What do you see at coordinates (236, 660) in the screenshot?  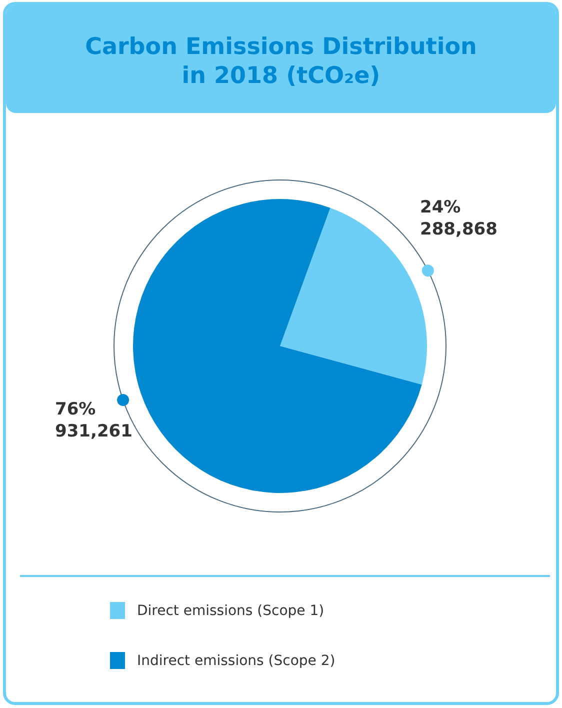 I see `legend-label: Indirect emissions (Scope 2)` at bounding box center [236, 660].